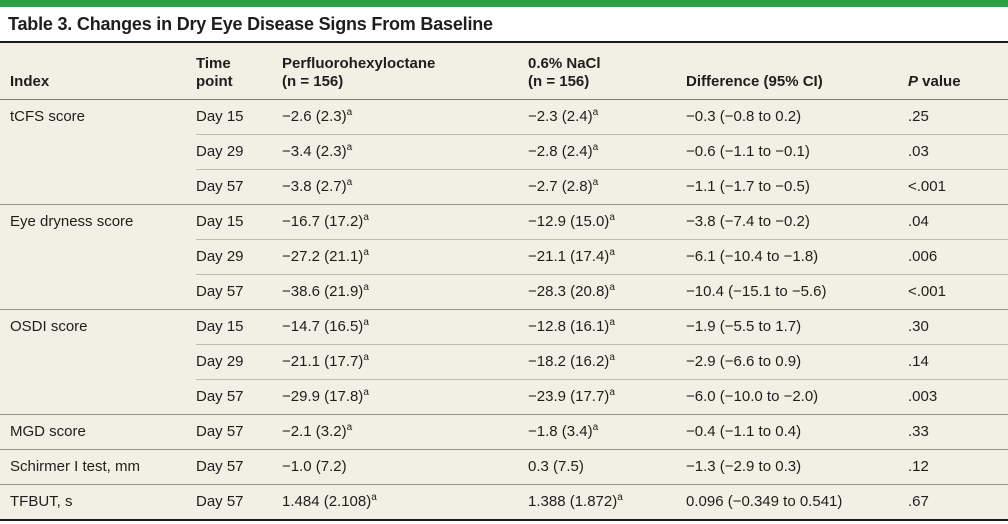 This screenshot has width=1008, height=524. What do you see at coordinates (607, 292) in the screenshot?
I see `cell-nacl: −28.3 (20.8)a` at bounding box center [607, 292].